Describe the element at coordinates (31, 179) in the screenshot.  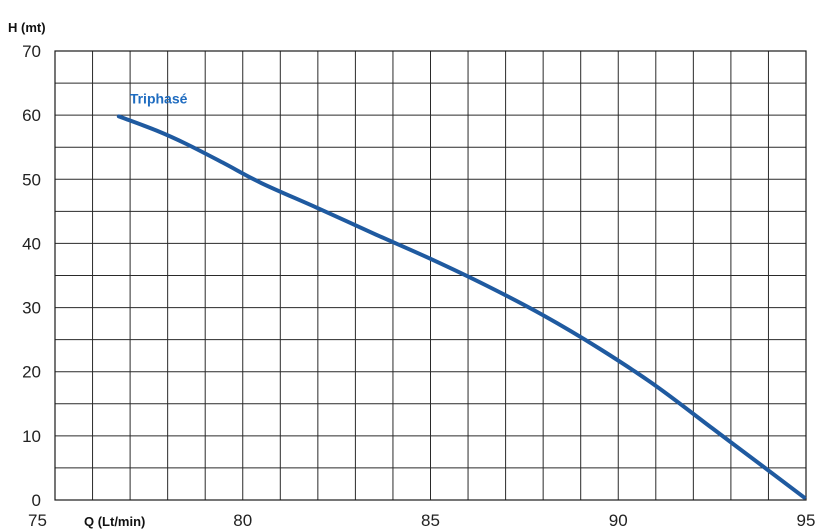
I see `y-tick-label: 50` at that location.